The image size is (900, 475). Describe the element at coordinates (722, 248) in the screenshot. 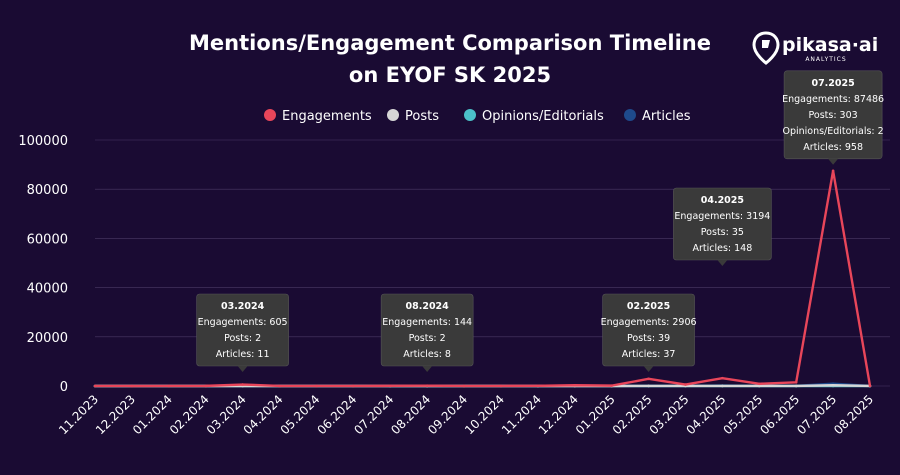

I see `tooltip-line: Articles: 148` at that location.